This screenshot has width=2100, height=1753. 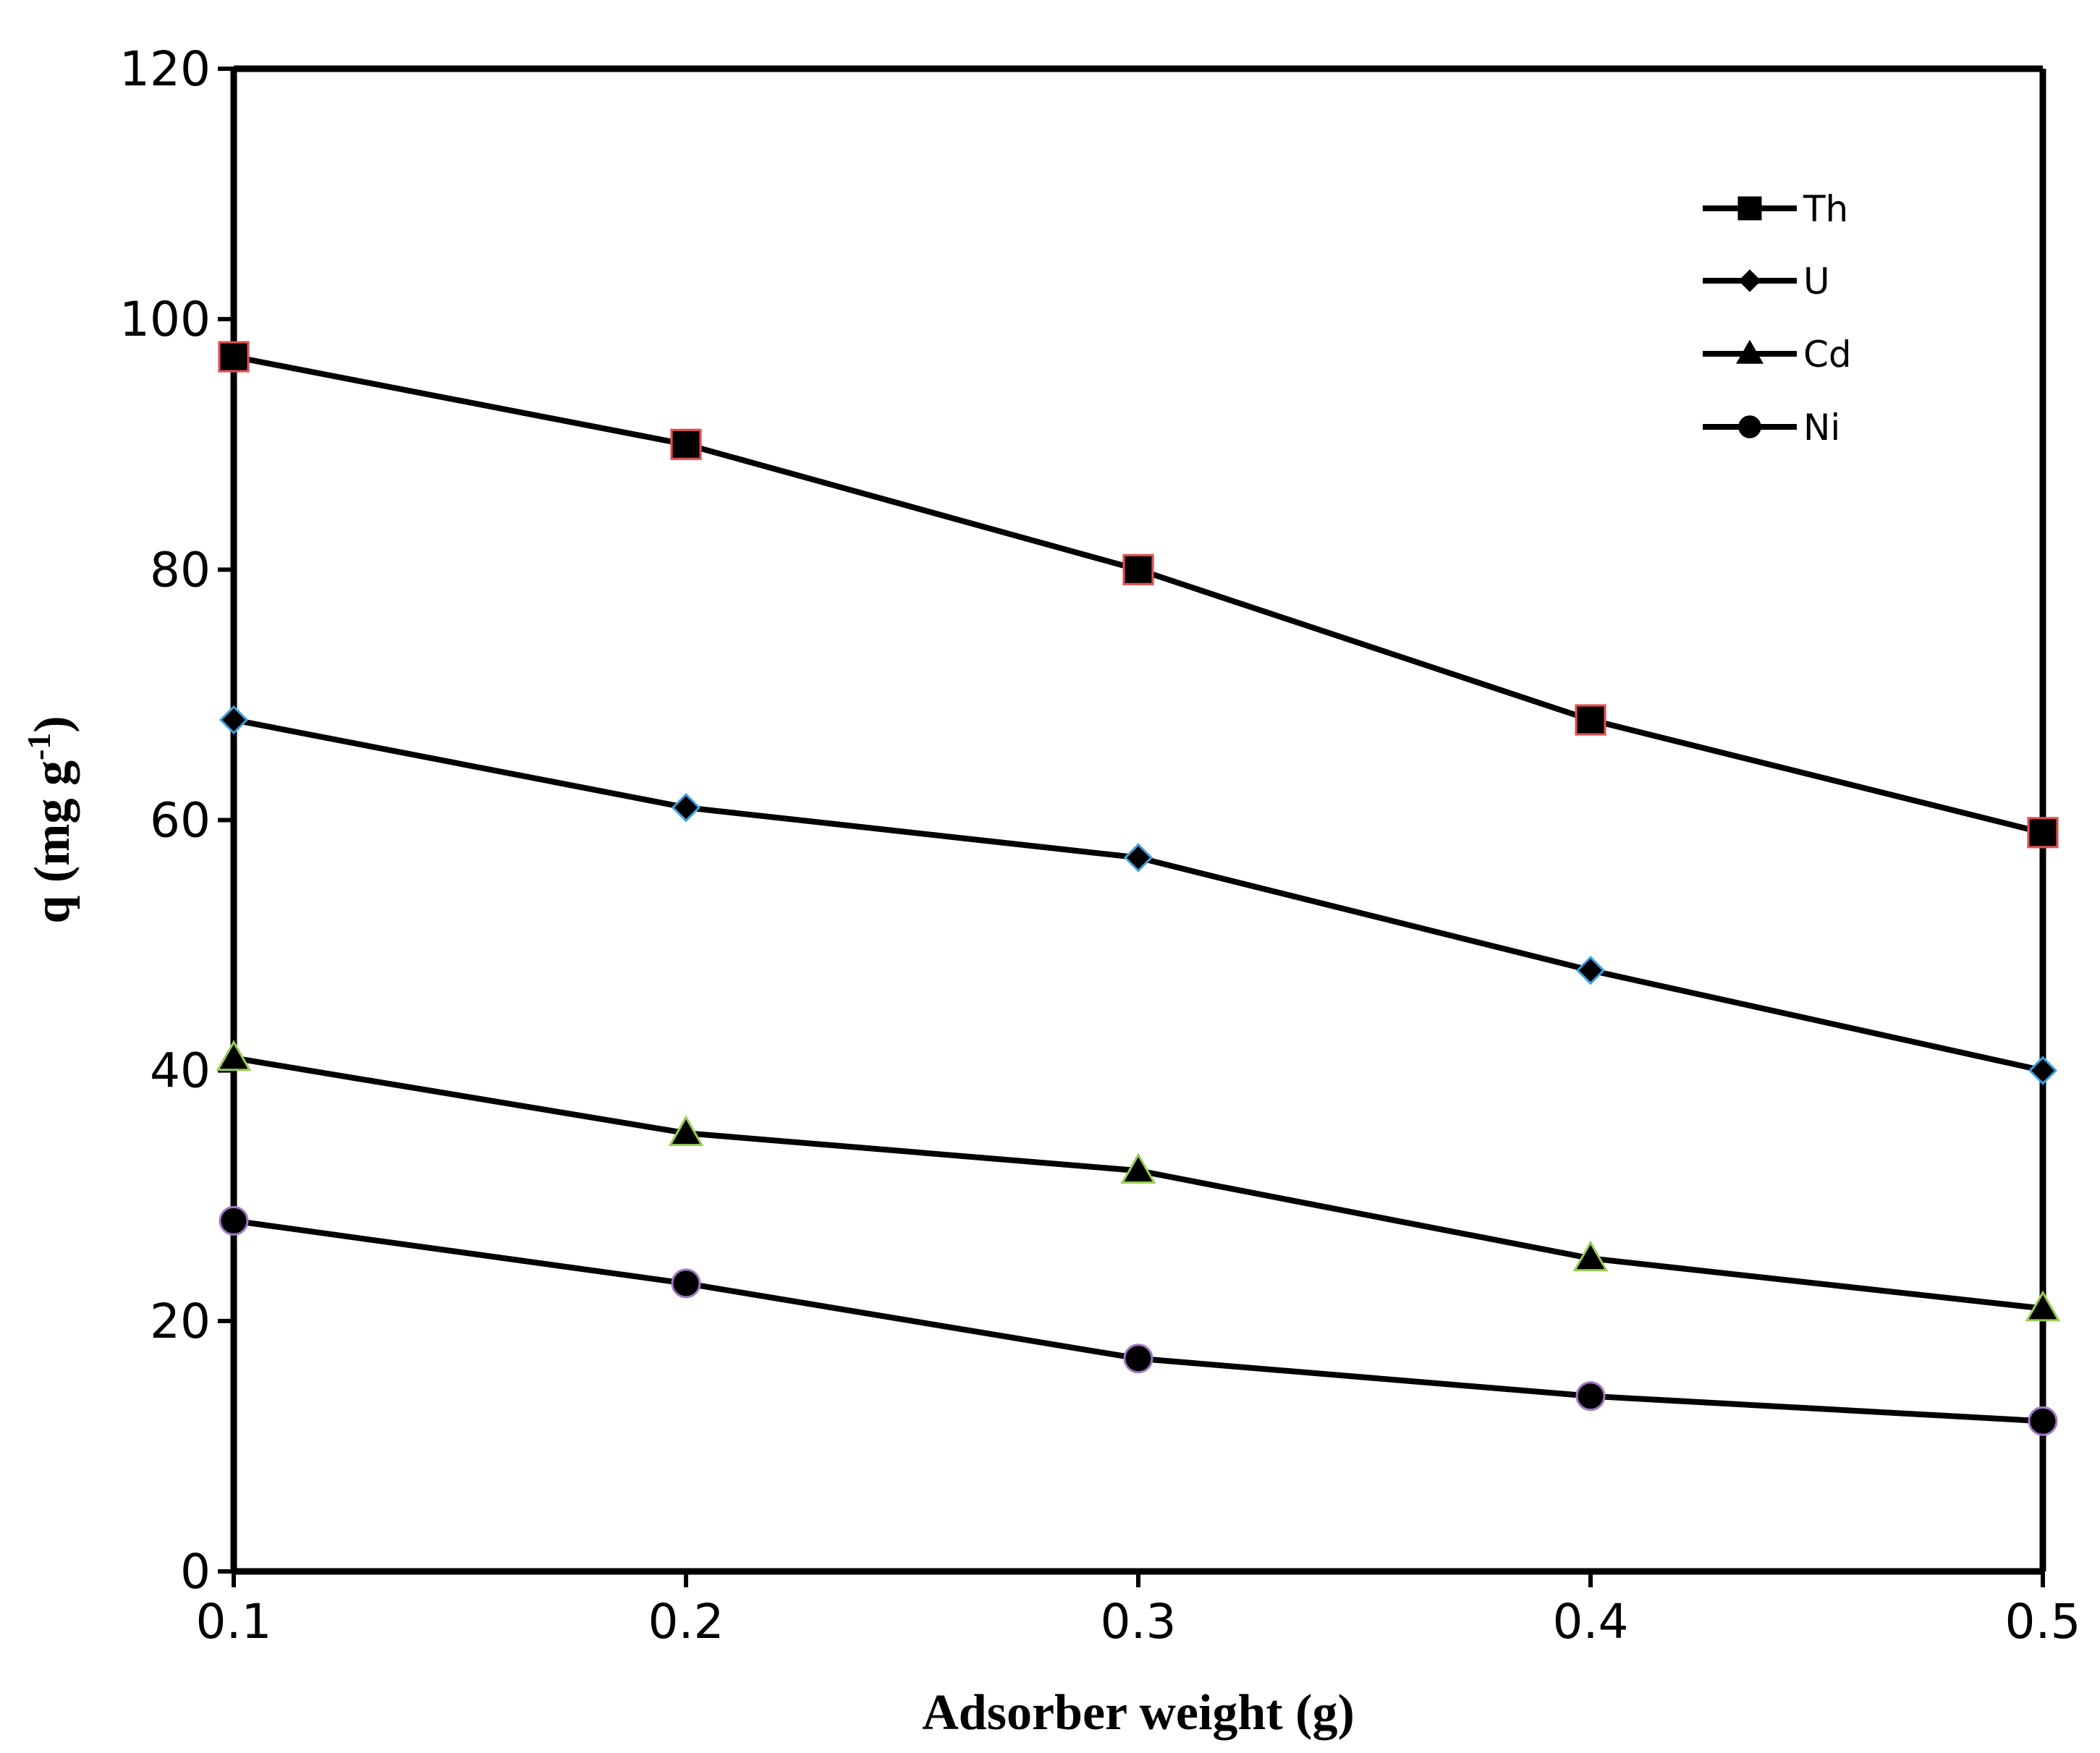 I want to click on legend-item-th: Th, so click(x=1776, y=209).